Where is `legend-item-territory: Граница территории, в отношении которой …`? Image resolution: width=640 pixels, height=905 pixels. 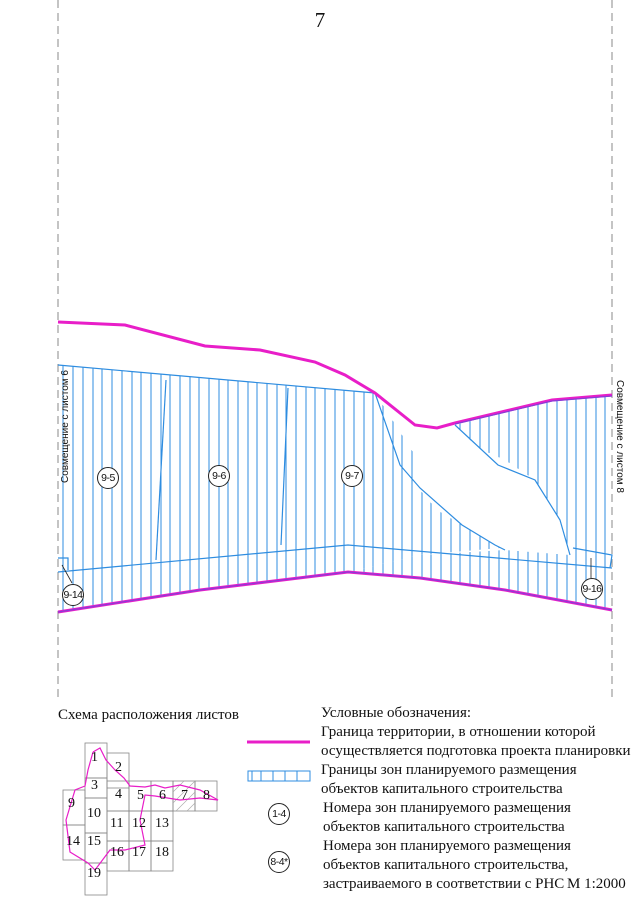 legend-item-territory: Граница территории, в отношении которой … is located at coordinates (476, 741).